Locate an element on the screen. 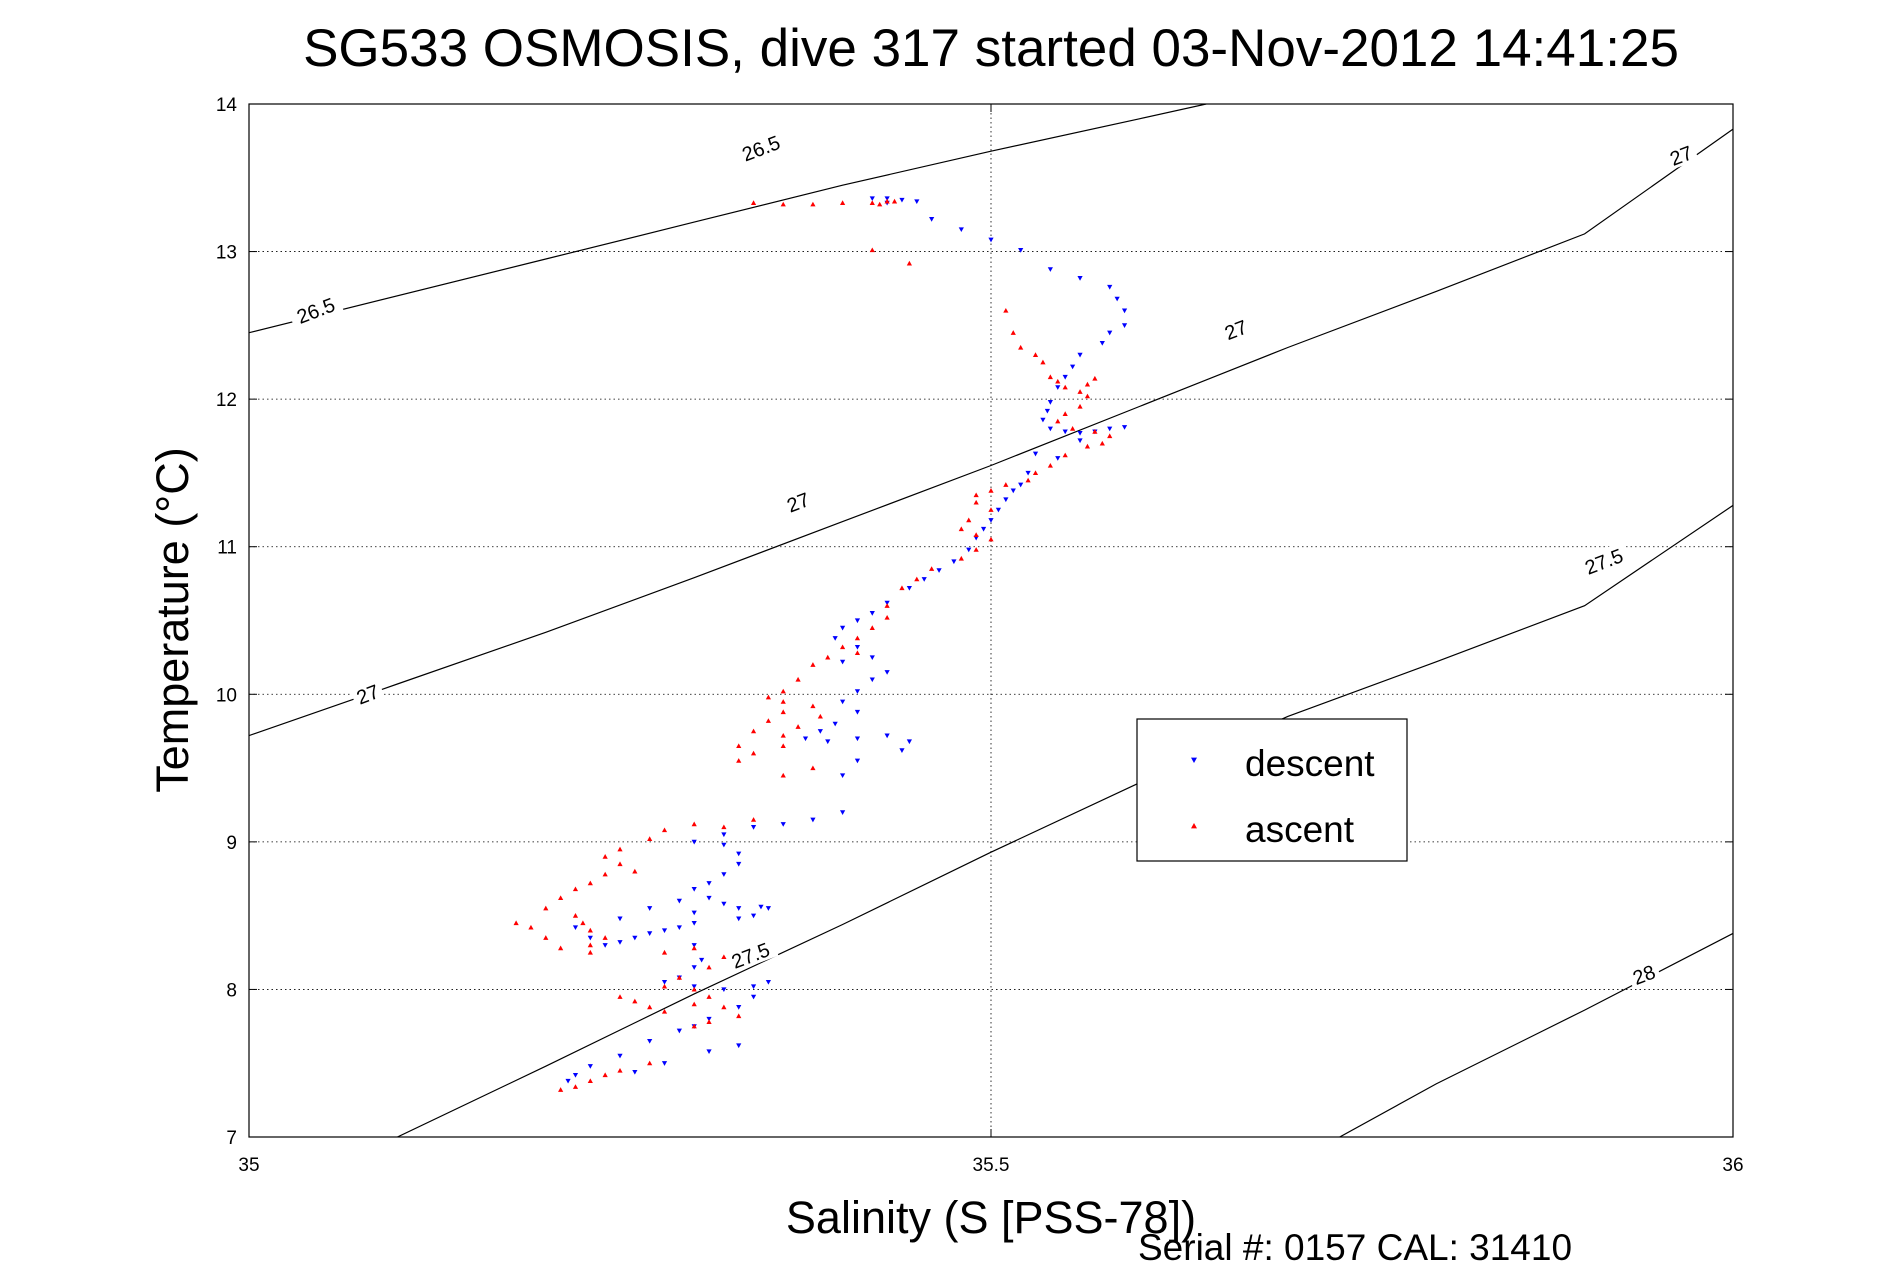  contour-label: 27.5 is located at coordinates (751, 956).